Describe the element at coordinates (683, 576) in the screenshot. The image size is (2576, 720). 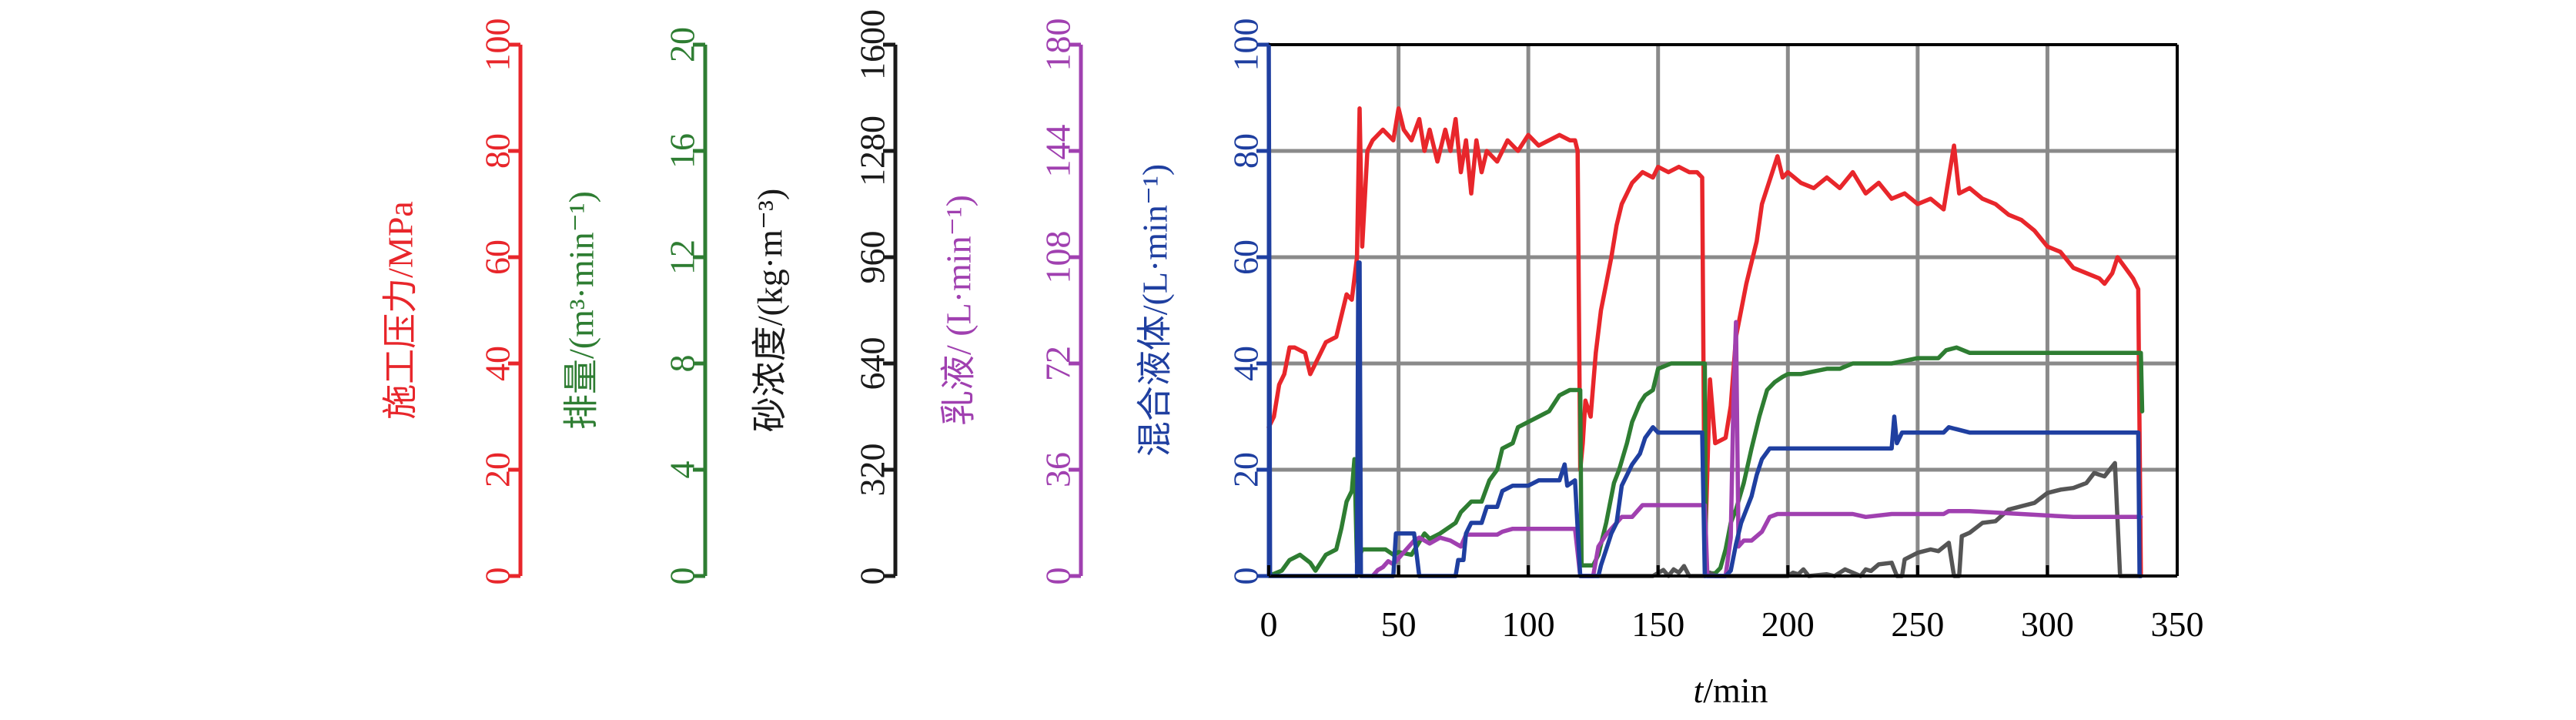
I see `y-tick-label-rate: 0` at that location.